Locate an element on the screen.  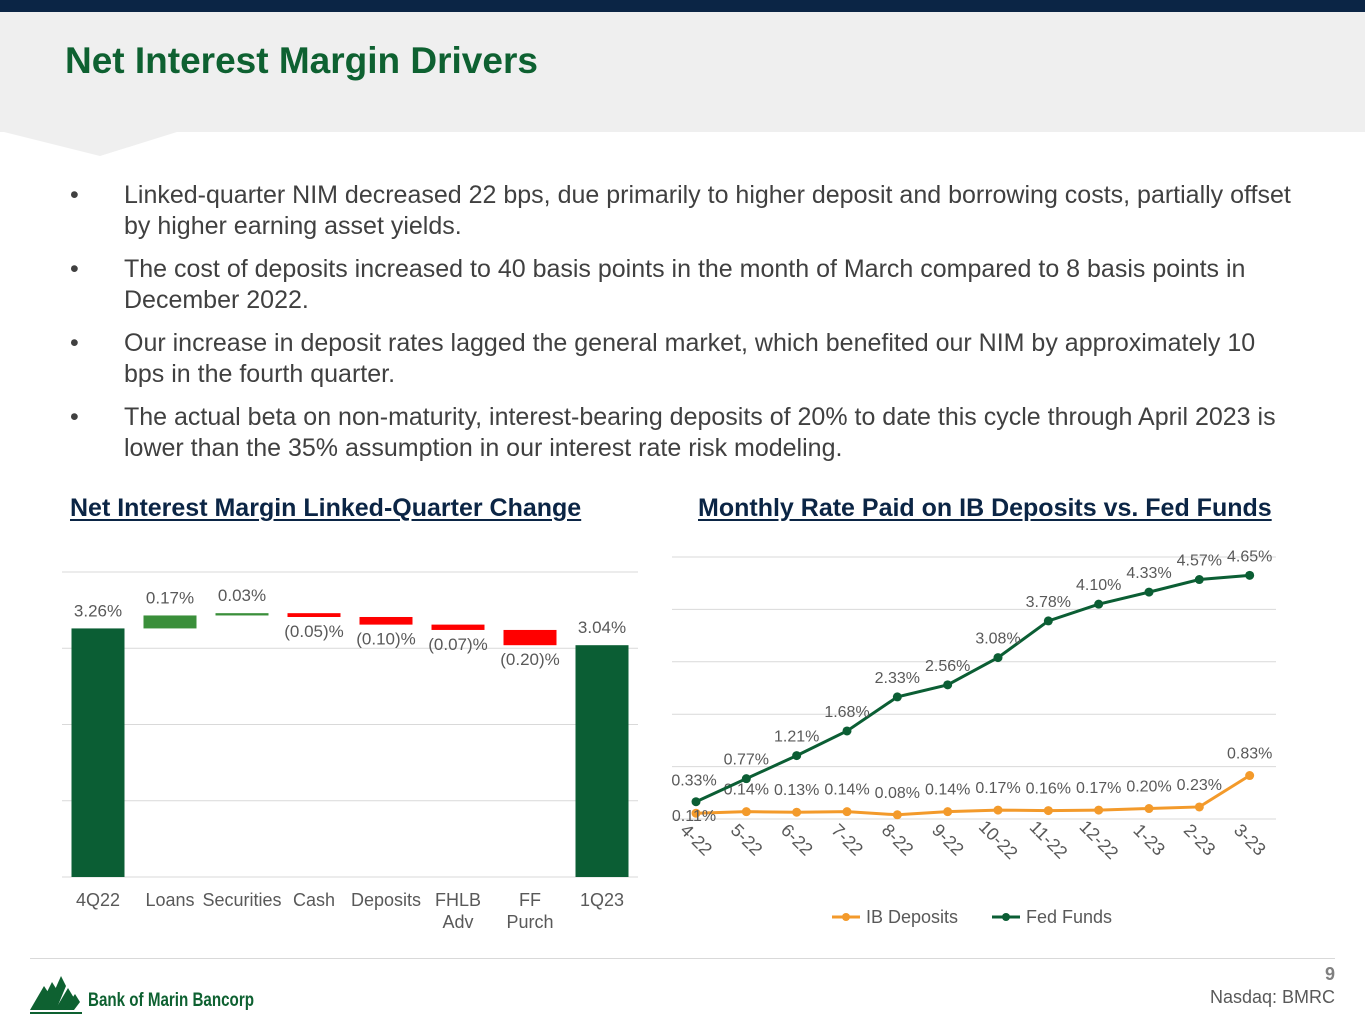
category-label: 4Q22 is located at coordinates (98, 900).